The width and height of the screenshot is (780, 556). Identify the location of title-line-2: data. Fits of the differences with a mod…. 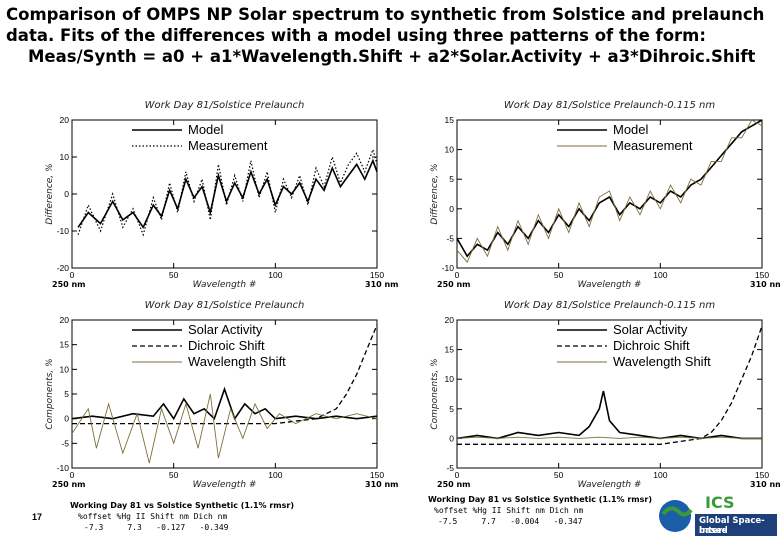
(356, 35).